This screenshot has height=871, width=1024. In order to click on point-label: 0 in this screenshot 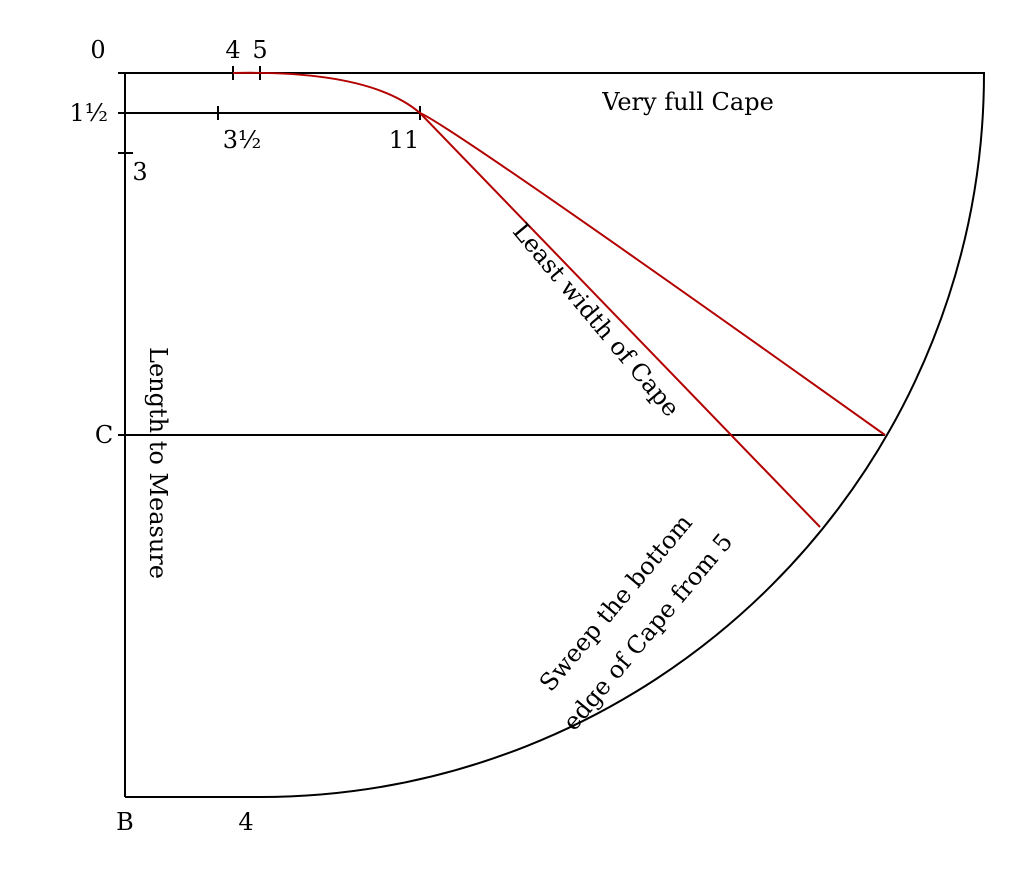, I will do `click(97, 50)`.